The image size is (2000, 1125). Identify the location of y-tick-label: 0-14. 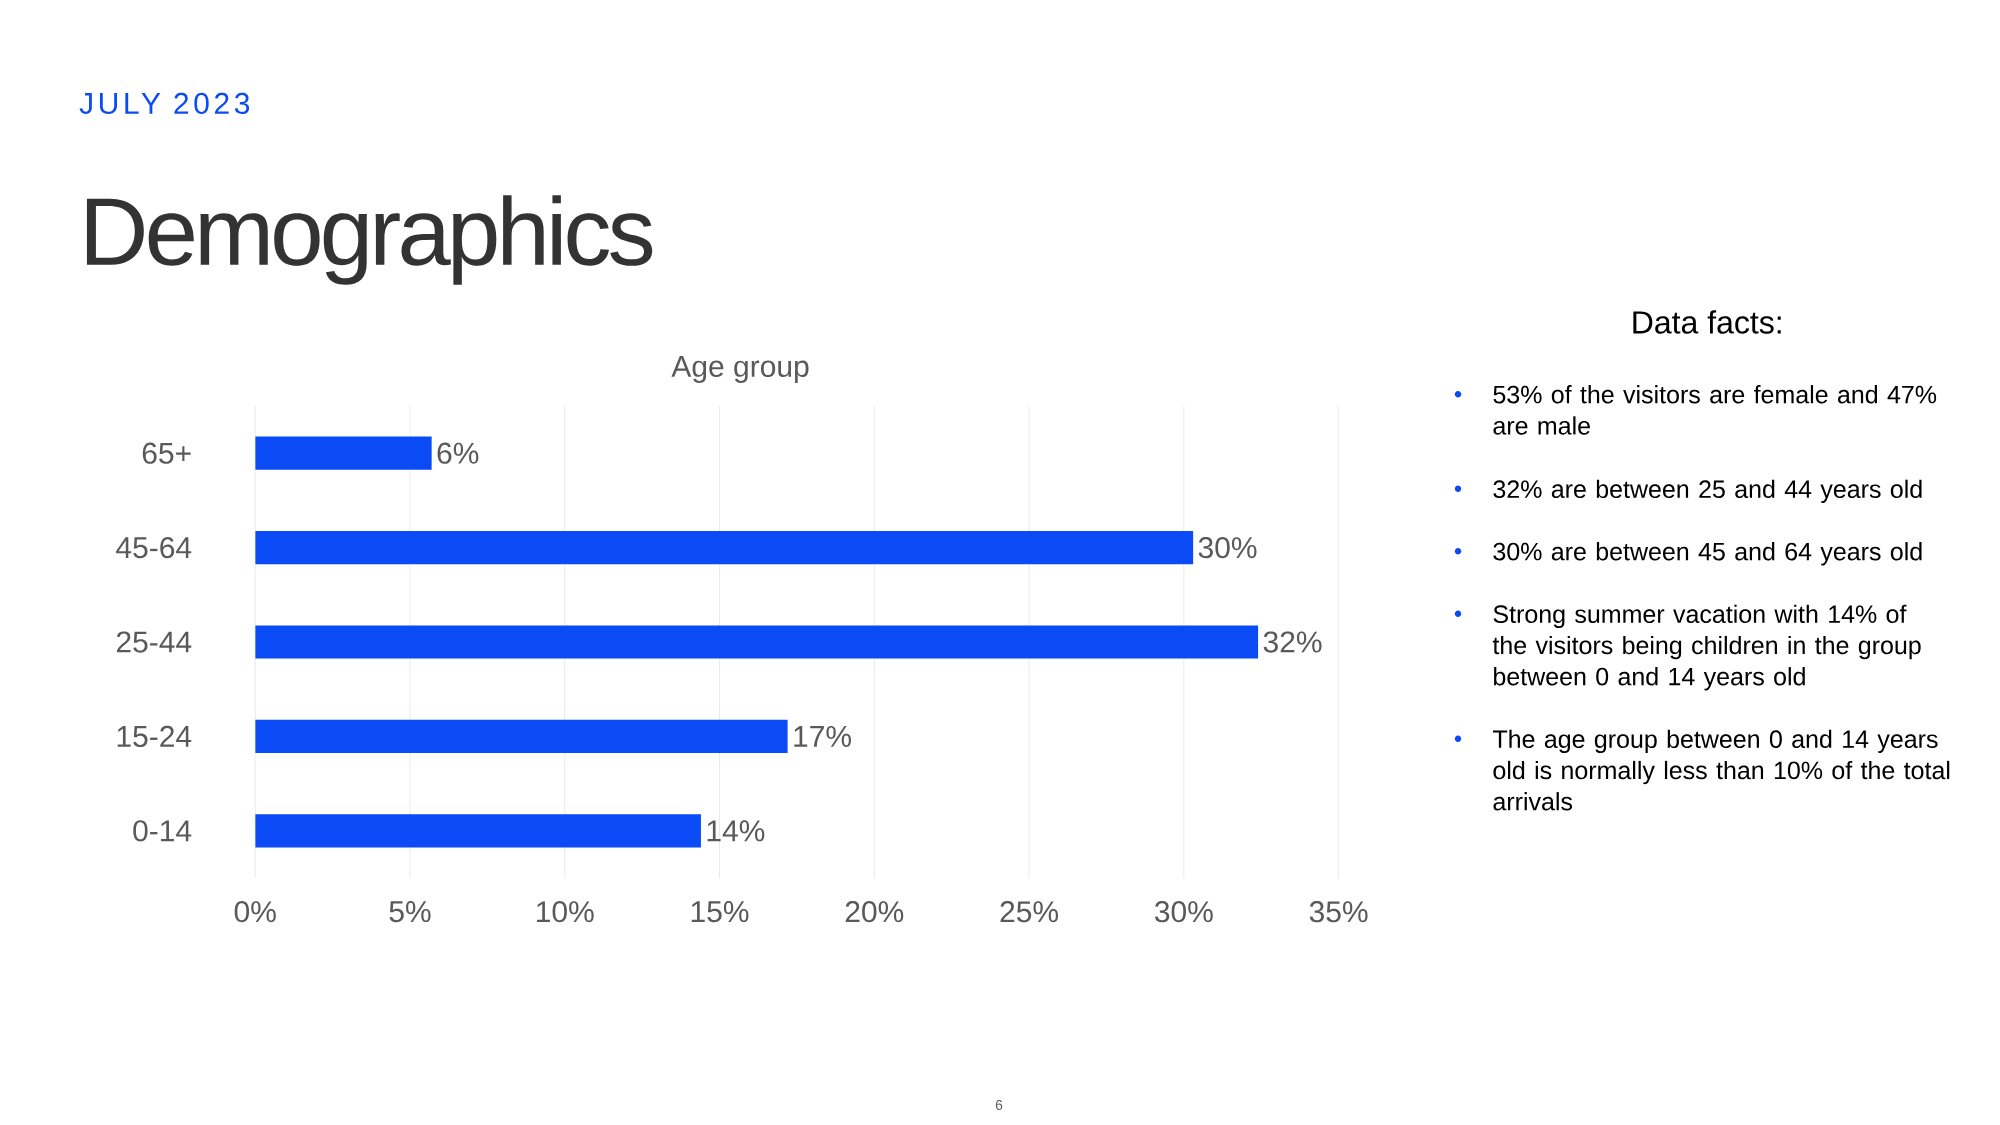
(162, 831).